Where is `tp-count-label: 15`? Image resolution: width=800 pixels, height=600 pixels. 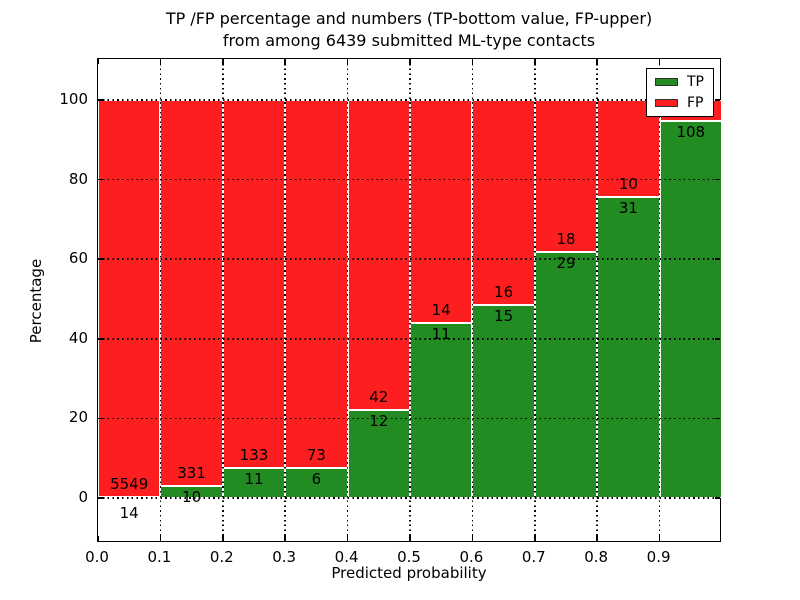 tp-count-label: 15 is located at coordinates (504, 316).